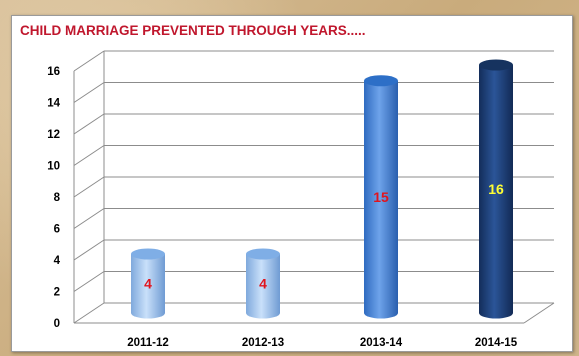 Image resolution: width=579 pixels, height=356 pixels. What do you see at coordinates (381, 343) in the screenshot?
I see `x-tick-label: 2013-14` at bounding box center [381, 343].